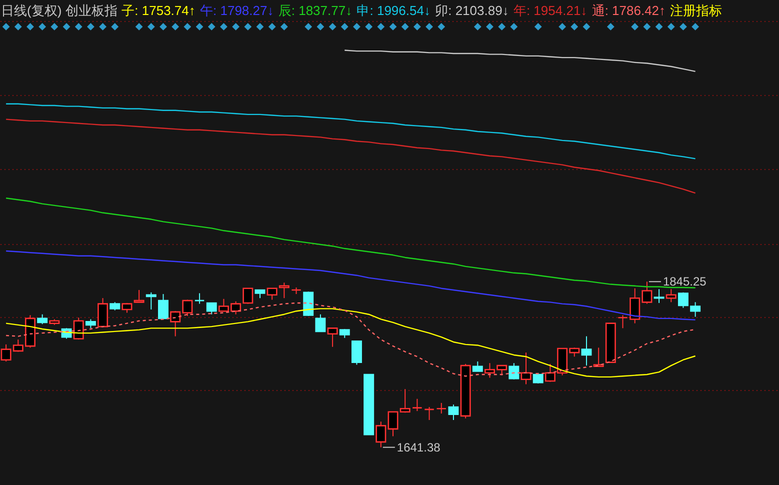 Image resolution: width=779 pixels, height=485 pixels. What do you see at coordinates (629, 10) in the screenshot?
I see `text: 通: 1786.42↑` at bounding box center [629, 10].